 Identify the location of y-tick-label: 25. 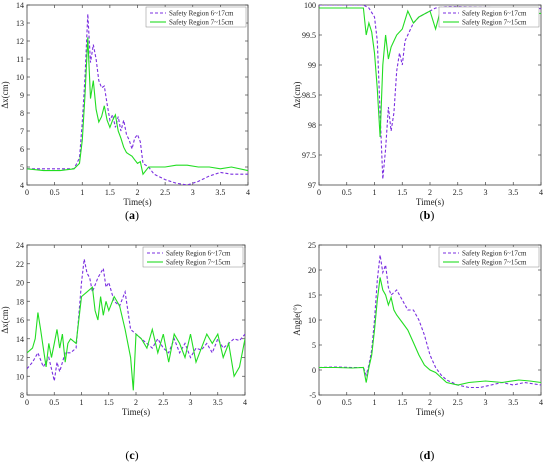
(312, 245).